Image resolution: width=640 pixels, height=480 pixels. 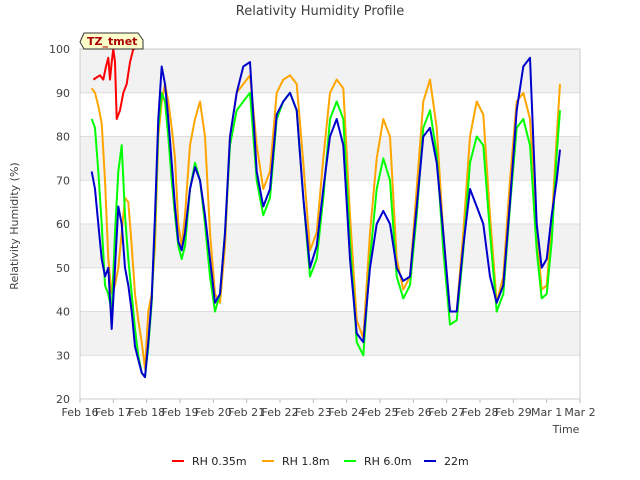 I want to click on legend: RH 0.35m RH 1.8m RH 6.0m 22m, so click(x=320, y=461).